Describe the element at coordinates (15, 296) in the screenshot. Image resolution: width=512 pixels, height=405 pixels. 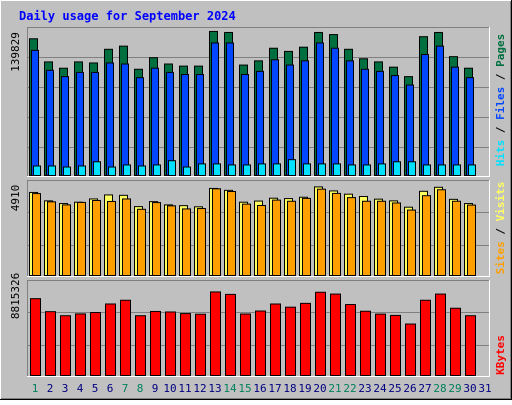
I see `ymax-label-3: 8815326` at that location.